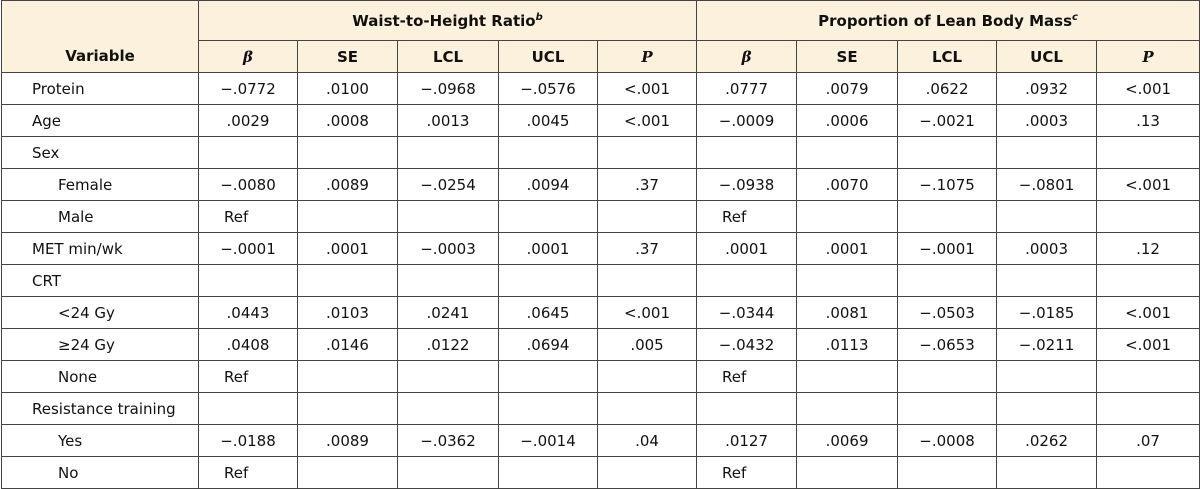 This screenshot has width=1200, height=489. Describe the element at coordinates (100, 36) in the screenshot. I see `variable-header: Variable` at that location.